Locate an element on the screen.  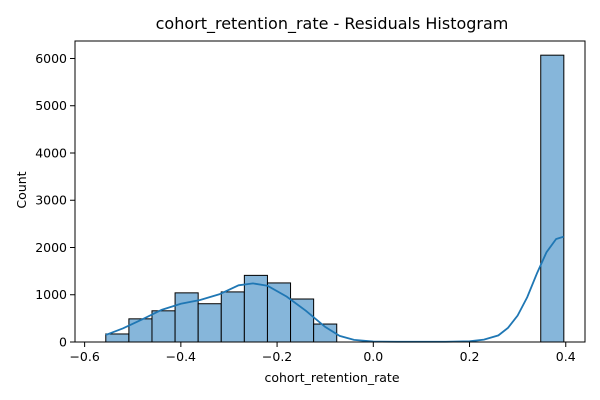
x-tick-label: −0.2 is located at coordinates (277, 356).